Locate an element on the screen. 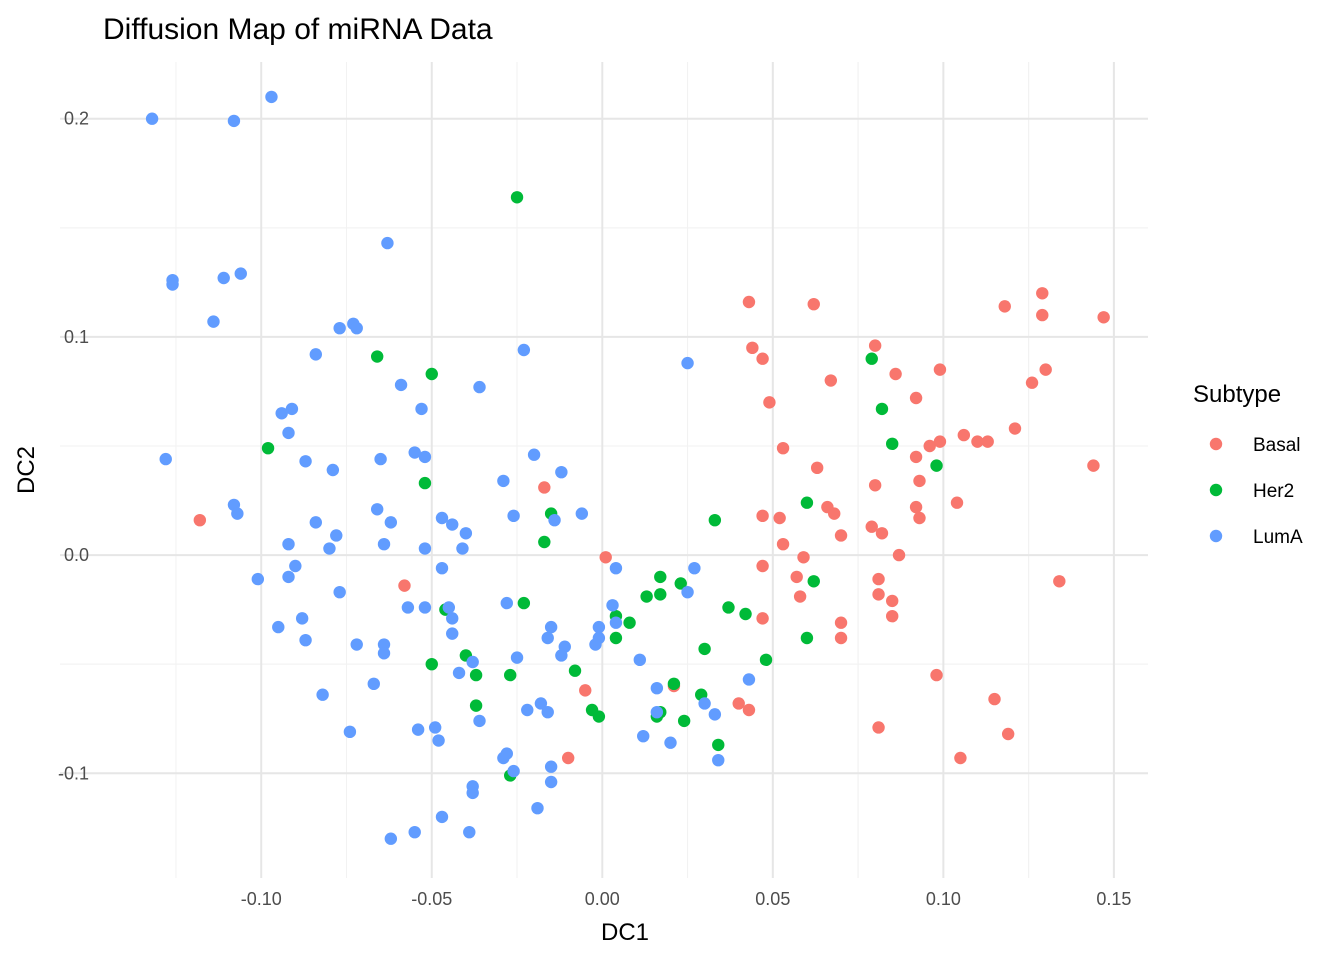  x-tick-label: 0.05 is located at coordinates (772, 899).